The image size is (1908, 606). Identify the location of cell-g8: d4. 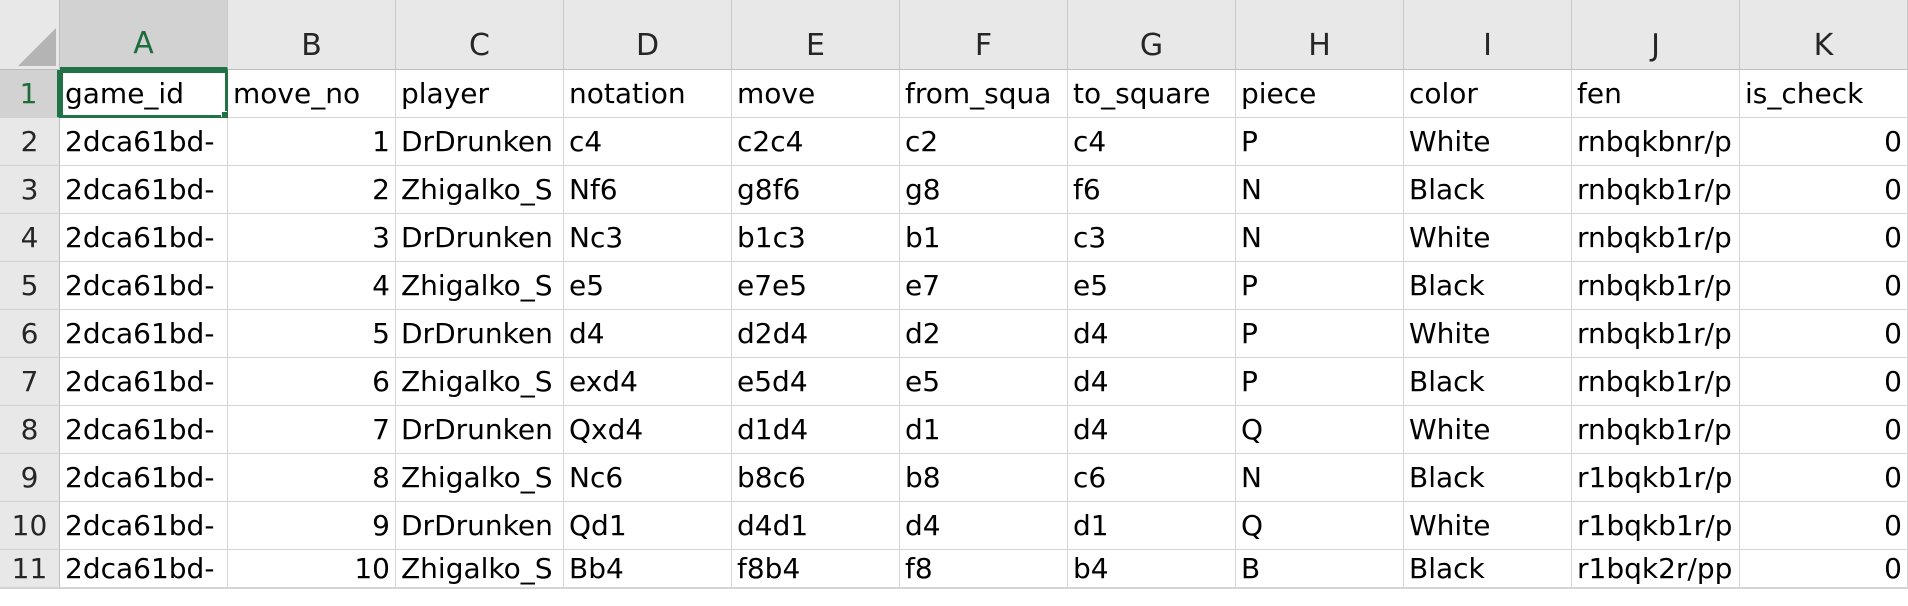
(1152, 430).